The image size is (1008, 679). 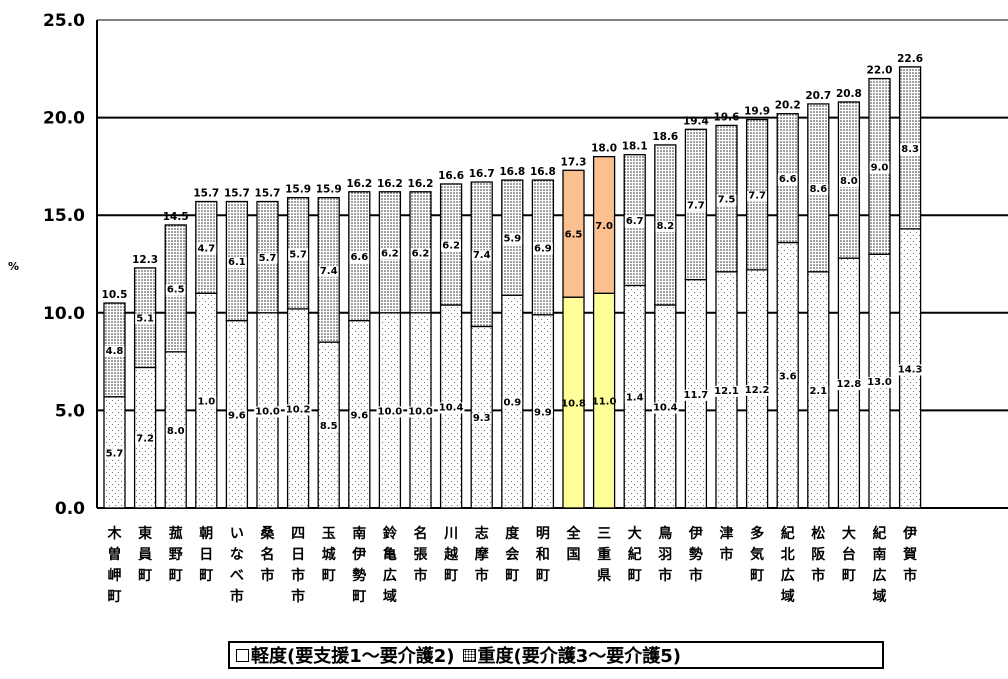 I want to click on data-label-severe: 7.4, so click(x=329, y=271).